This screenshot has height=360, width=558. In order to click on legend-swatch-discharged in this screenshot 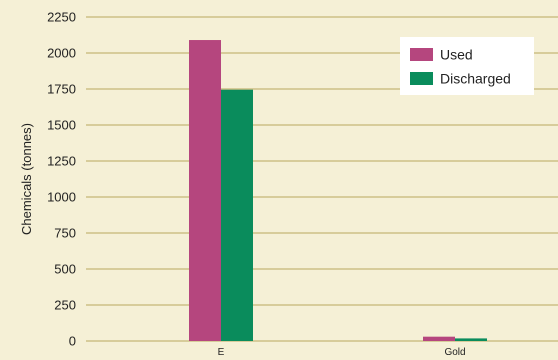, I will do `click(421, 78)`.